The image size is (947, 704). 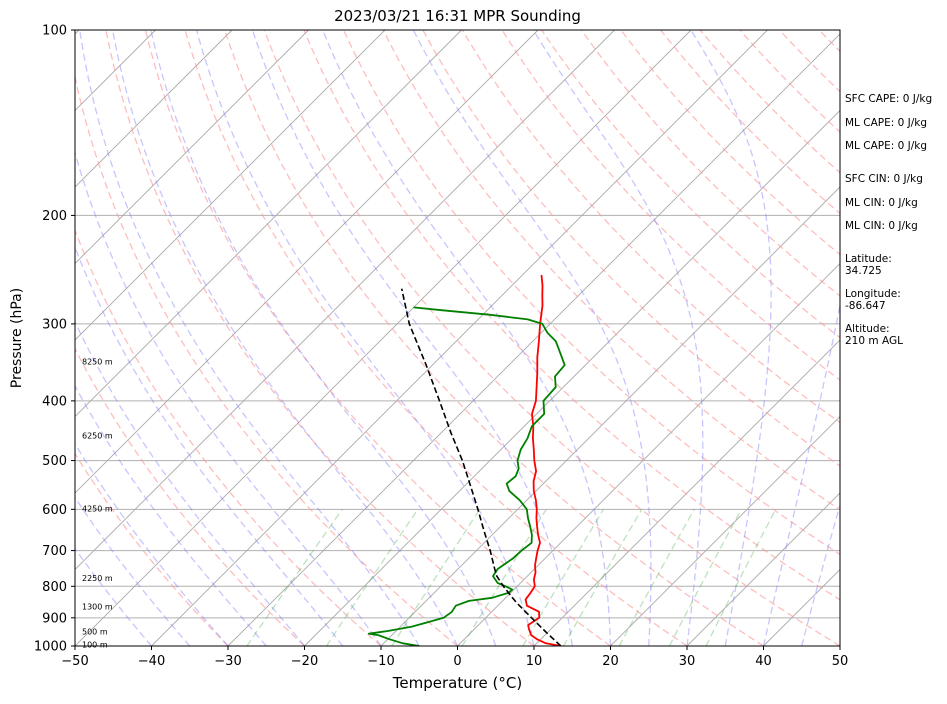 I want to click on y-tick-label: 100, so click(x=54, y=31).